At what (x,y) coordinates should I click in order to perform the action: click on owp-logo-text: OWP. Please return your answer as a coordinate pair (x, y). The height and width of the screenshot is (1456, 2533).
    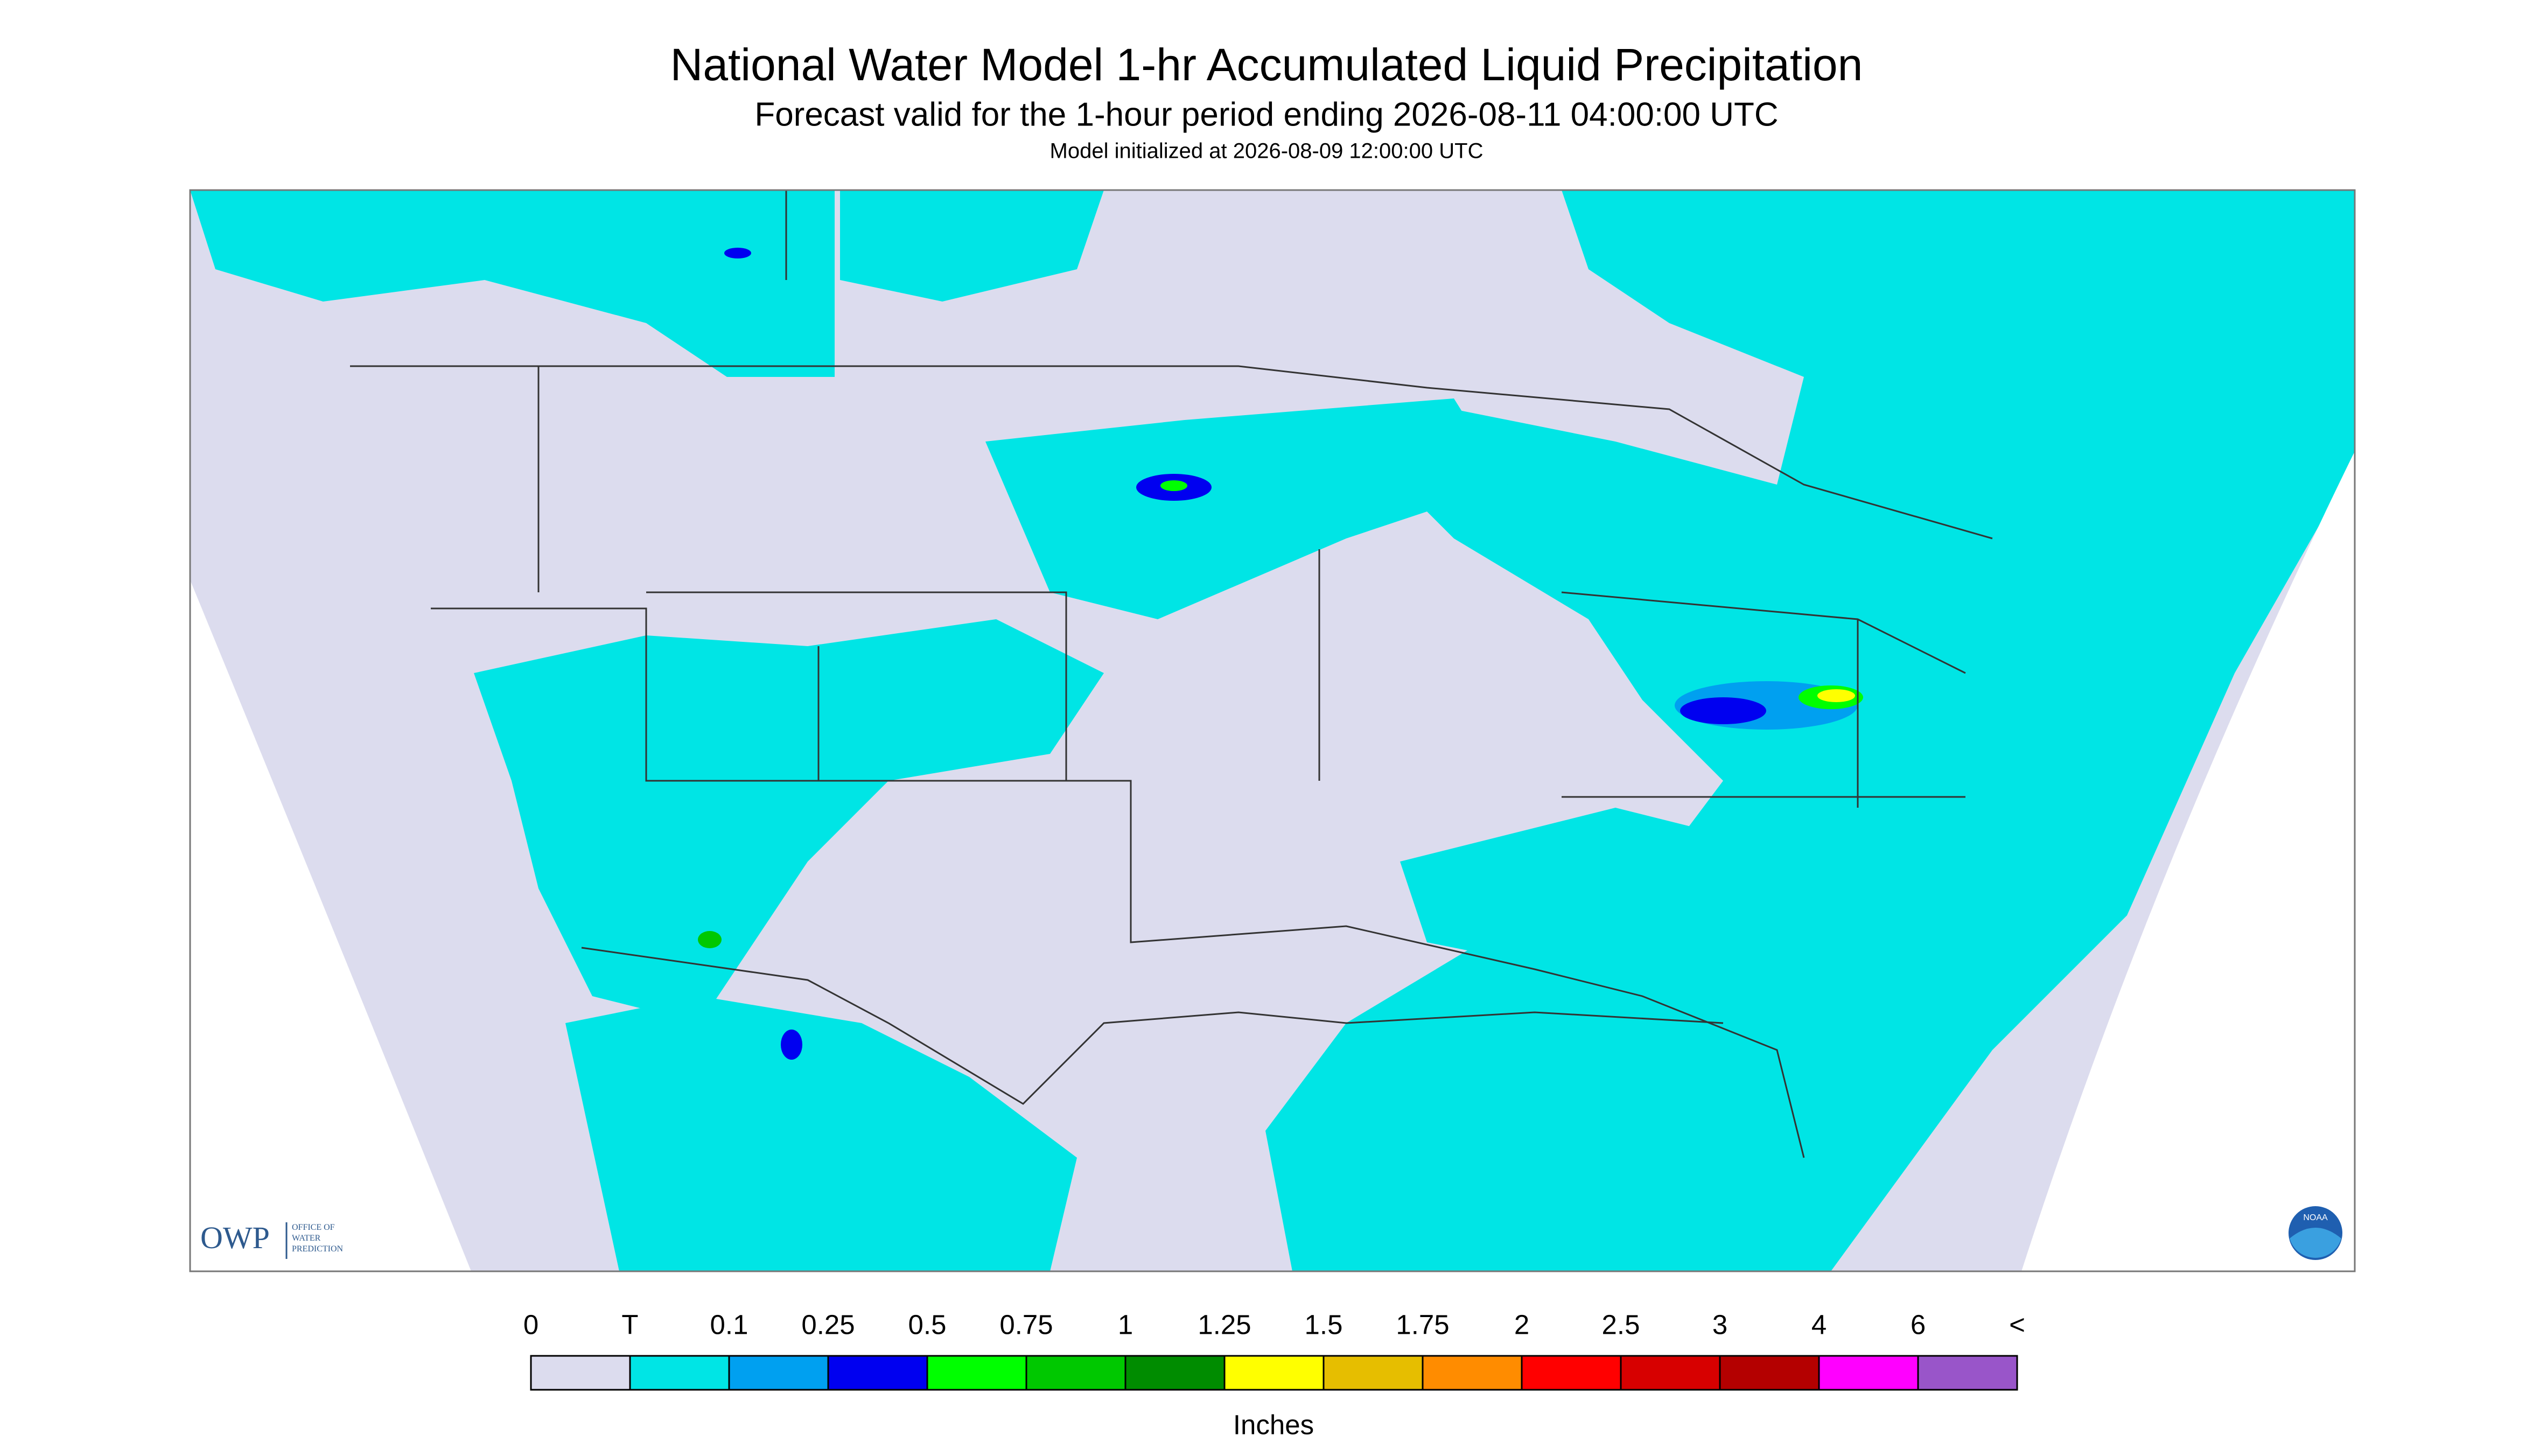
    Looking at the image, I should click on (235, 1237).